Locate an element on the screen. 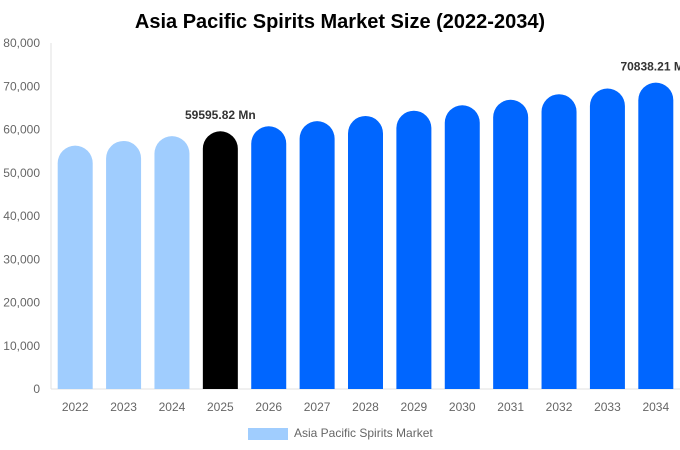  bar-2033 is located at coordinates (607, 238).